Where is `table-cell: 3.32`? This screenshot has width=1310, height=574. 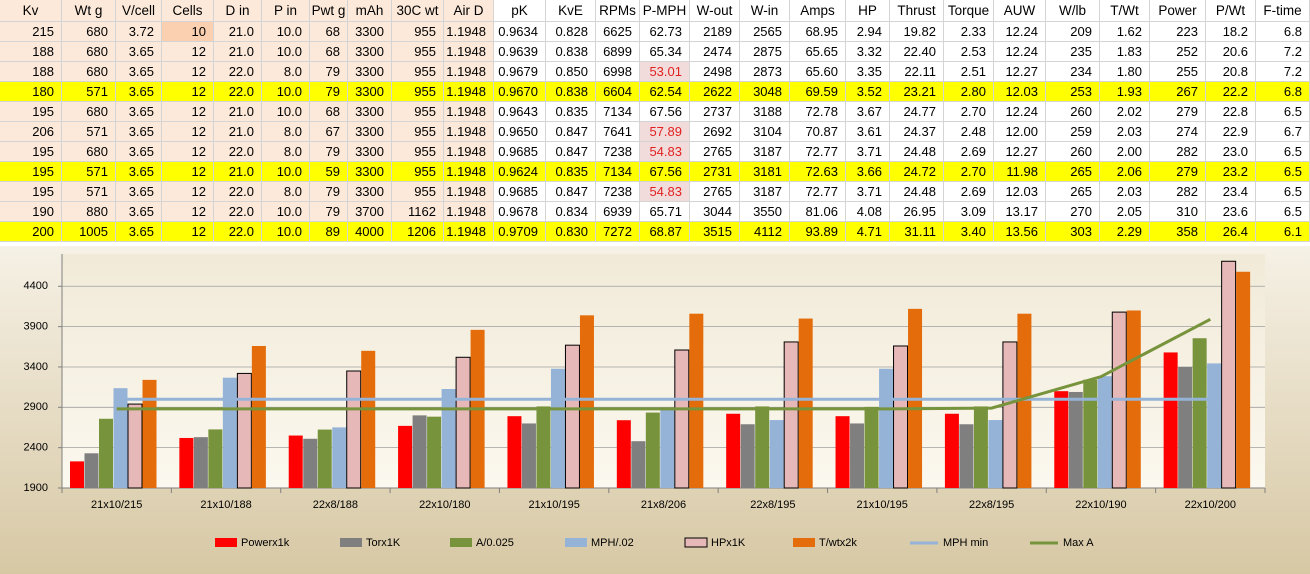 table-cell: 3.32 is located at coordinates (868, 52).